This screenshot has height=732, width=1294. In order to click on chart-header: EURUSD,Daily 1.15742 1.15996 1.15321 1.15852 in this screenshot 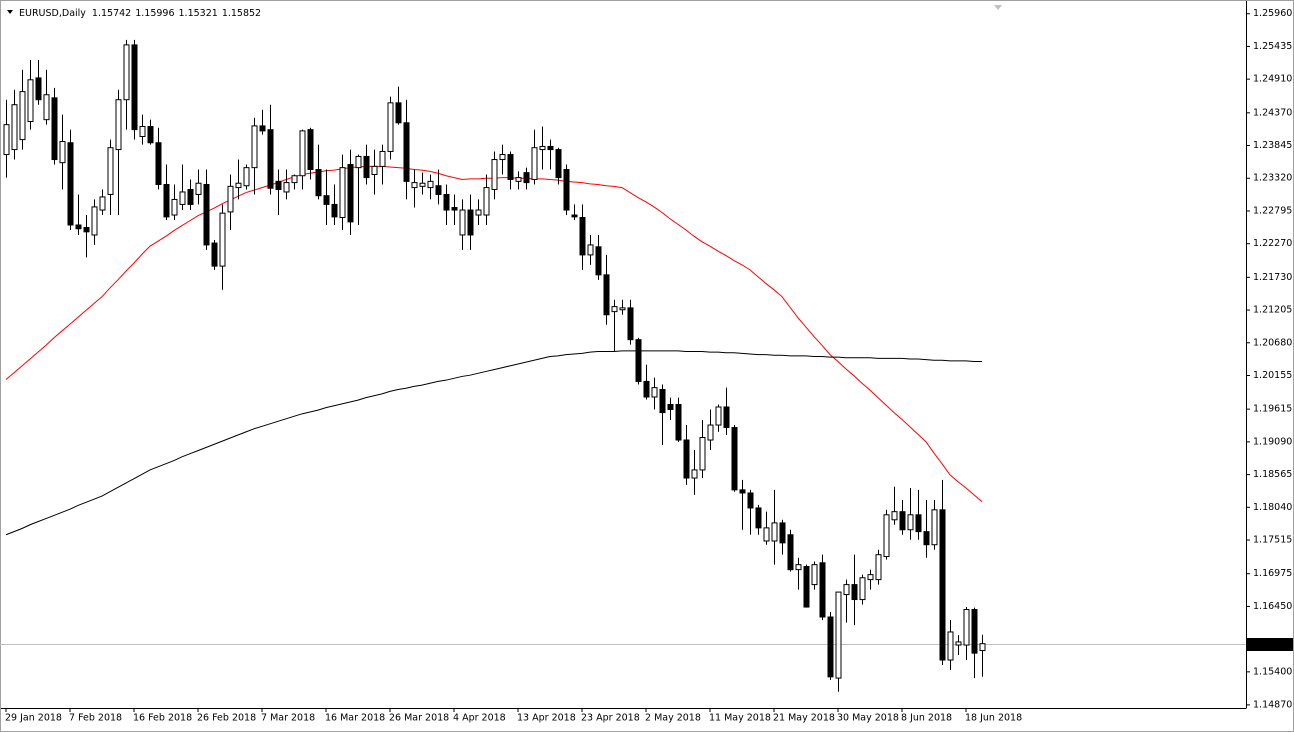, I will do `click(140, 13)`.